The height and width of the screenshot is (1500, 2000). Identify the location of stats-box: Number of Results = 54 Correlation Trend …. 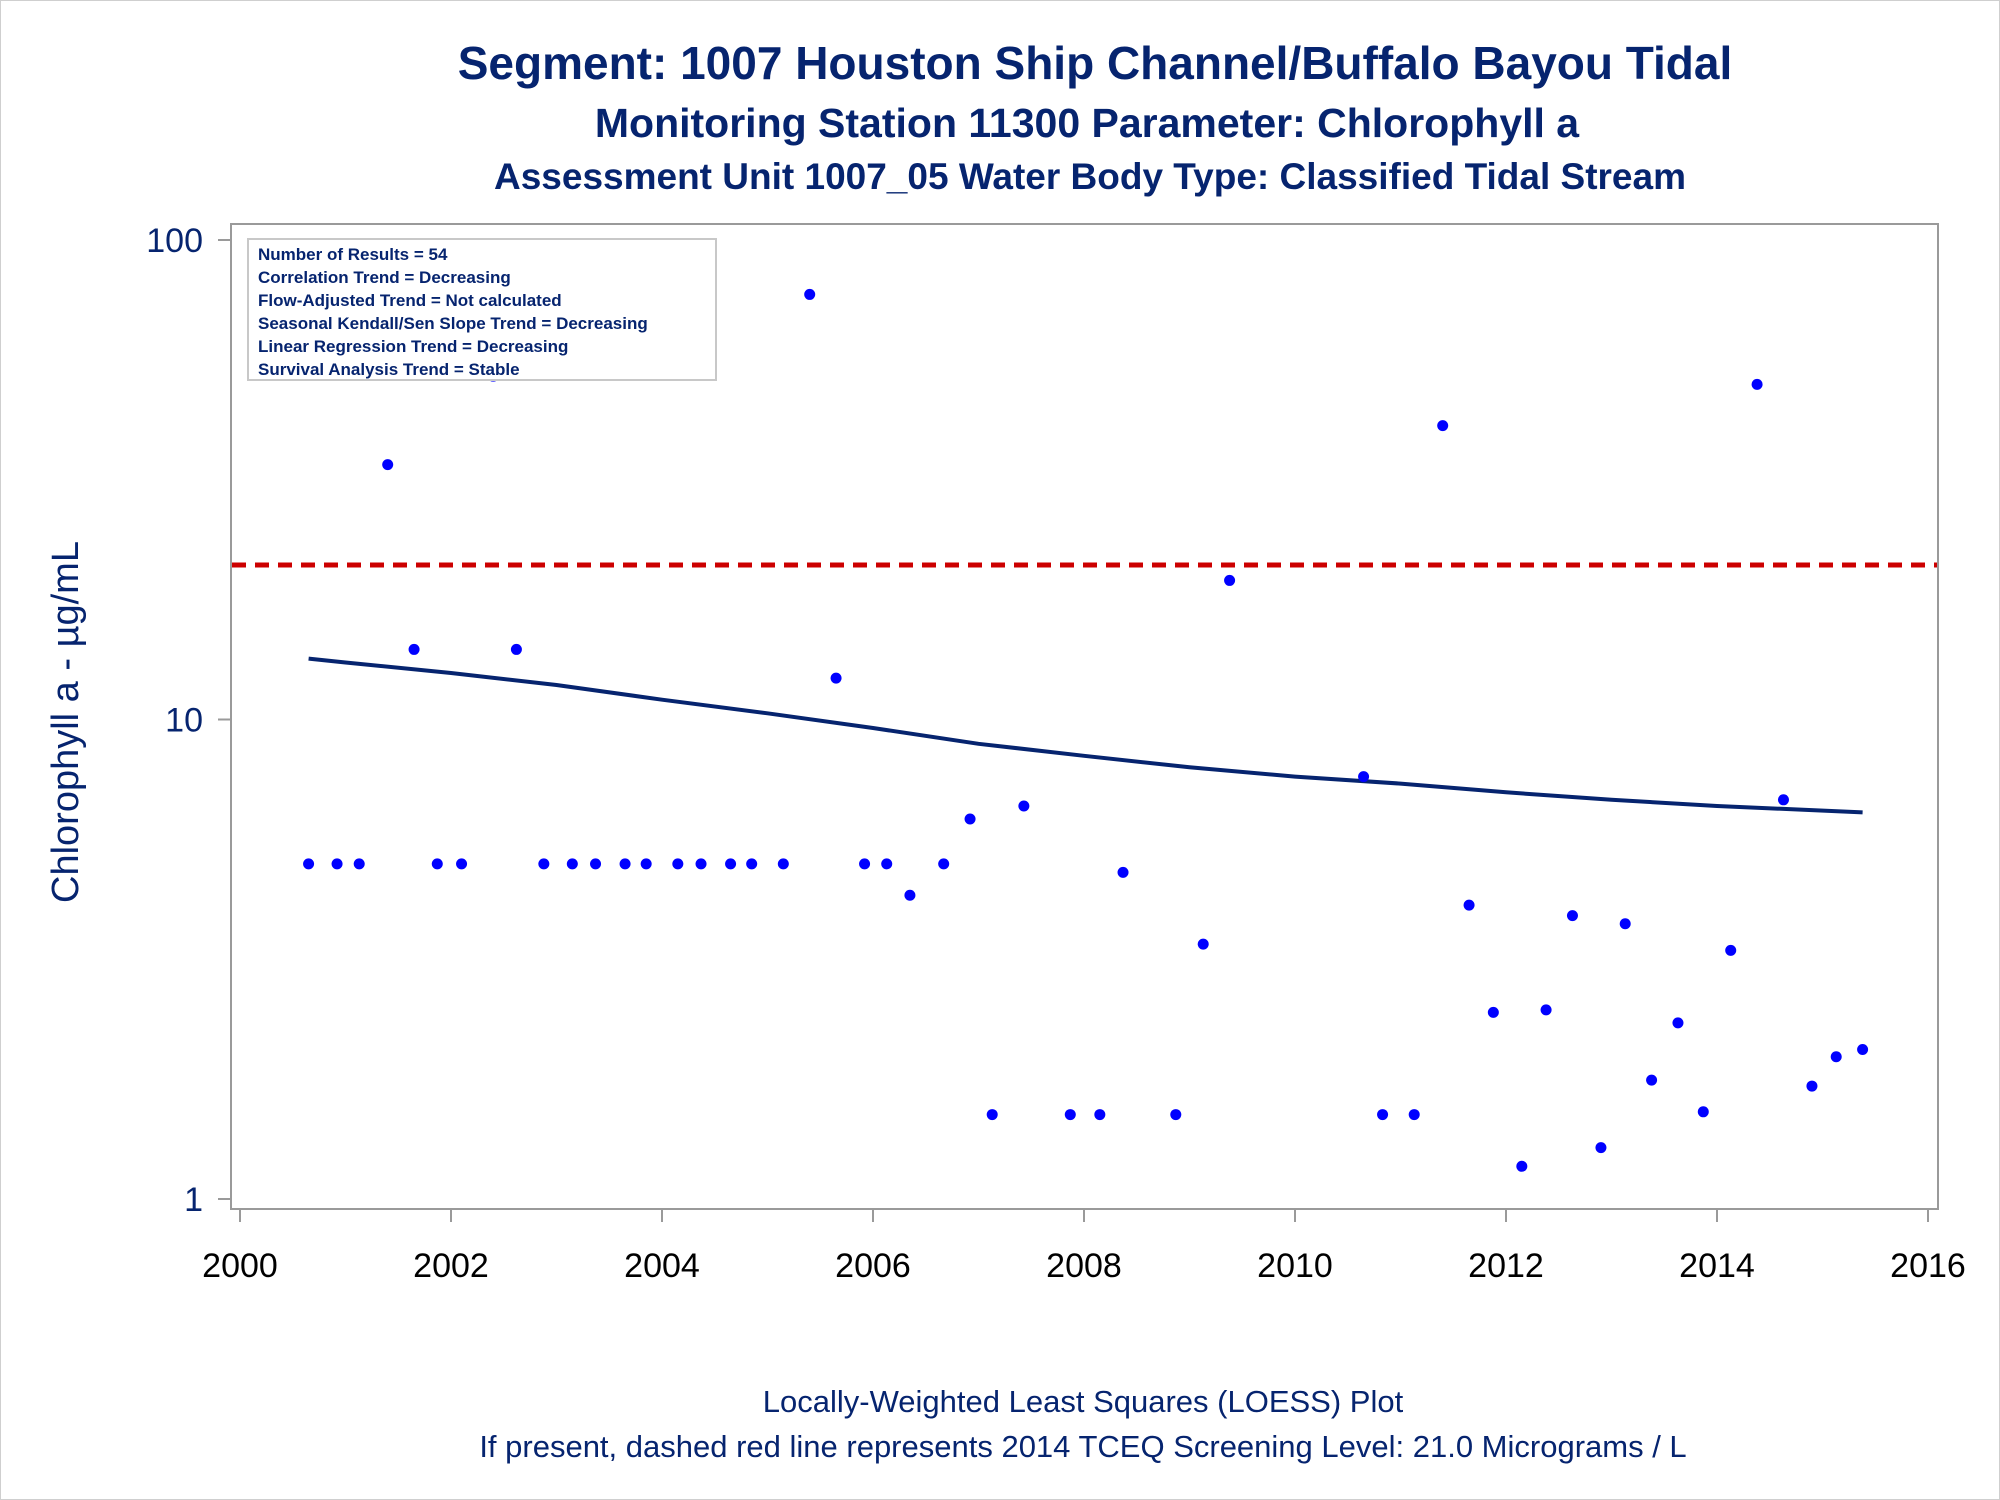
(482, 309).